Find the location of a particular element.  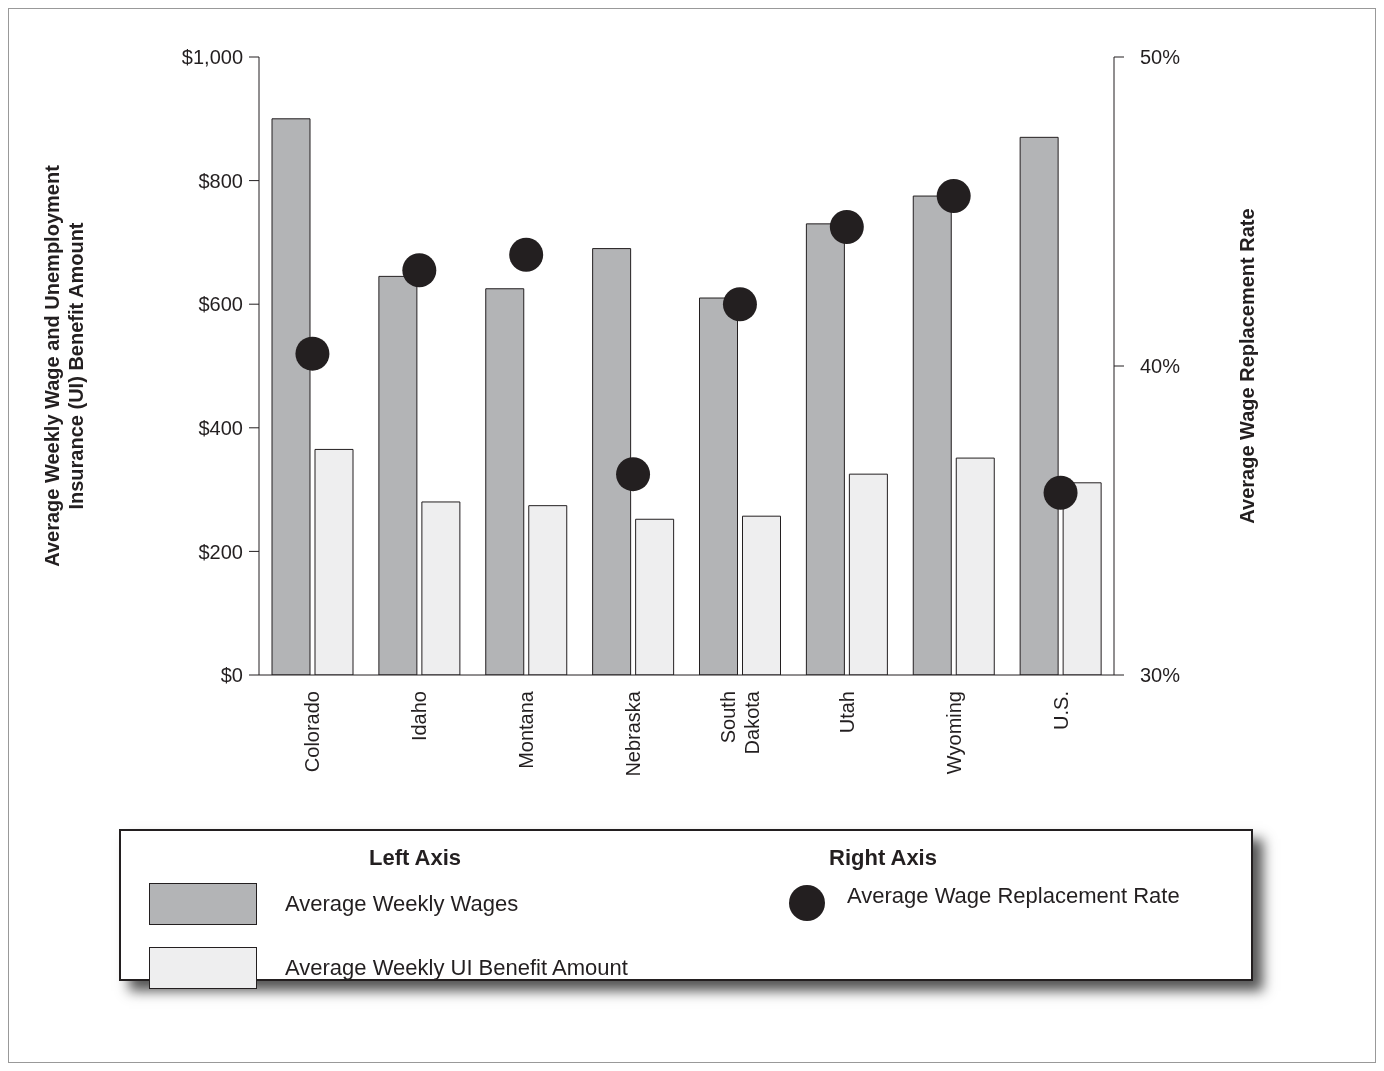

x-tick-label: Montana is located at coordinates (526, 729).